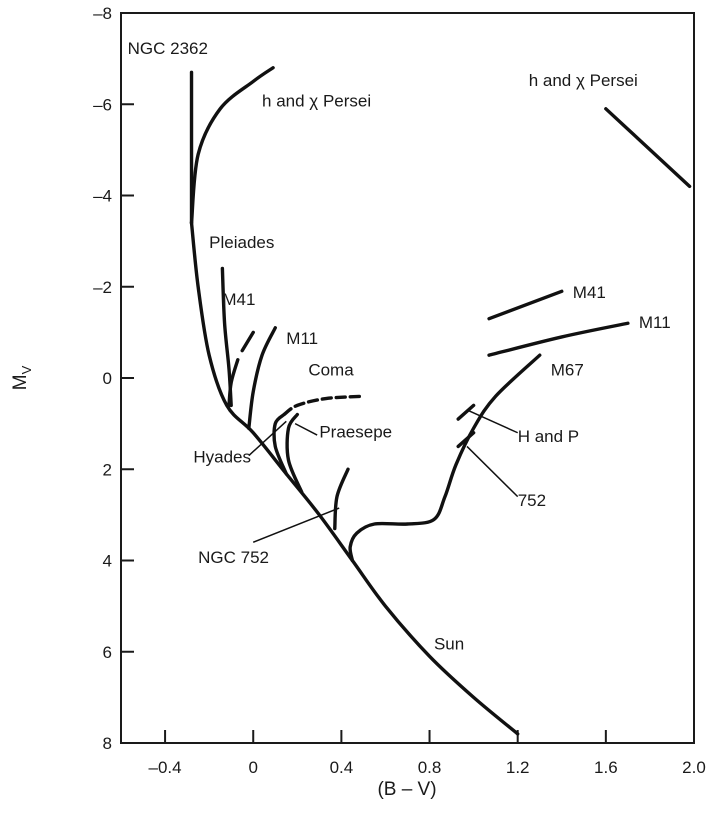  I want to click on y-tick-label: –4, so click(102, 196).